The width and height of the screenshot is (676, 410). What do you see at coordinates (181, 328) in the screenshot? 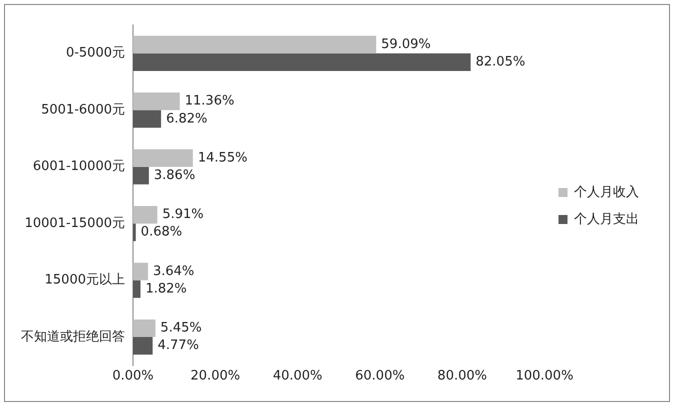
I see `data-label: 5.45%` at bounding box center [181, 328].